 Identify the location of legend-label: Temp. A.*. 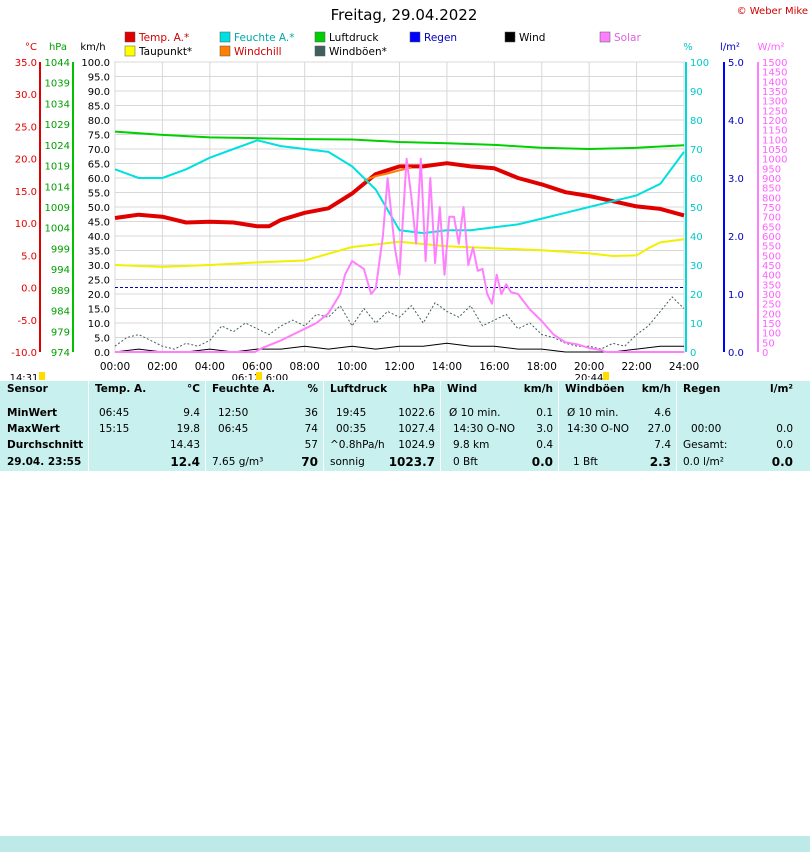
(163, 38).